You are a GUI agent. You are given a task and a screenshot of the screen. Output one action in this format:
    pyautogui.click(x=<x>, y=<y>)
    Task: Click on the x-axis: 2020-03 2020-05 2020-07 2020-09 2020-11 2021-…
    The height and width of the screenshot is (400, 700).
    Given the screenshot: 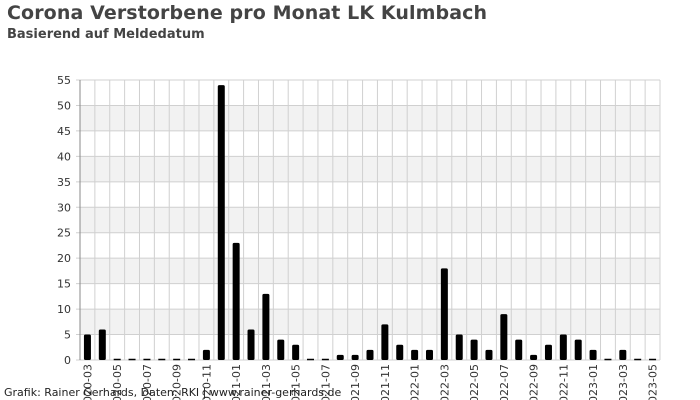 What is the action you would take?
    pyautogui.click(x=370, y=382)
    